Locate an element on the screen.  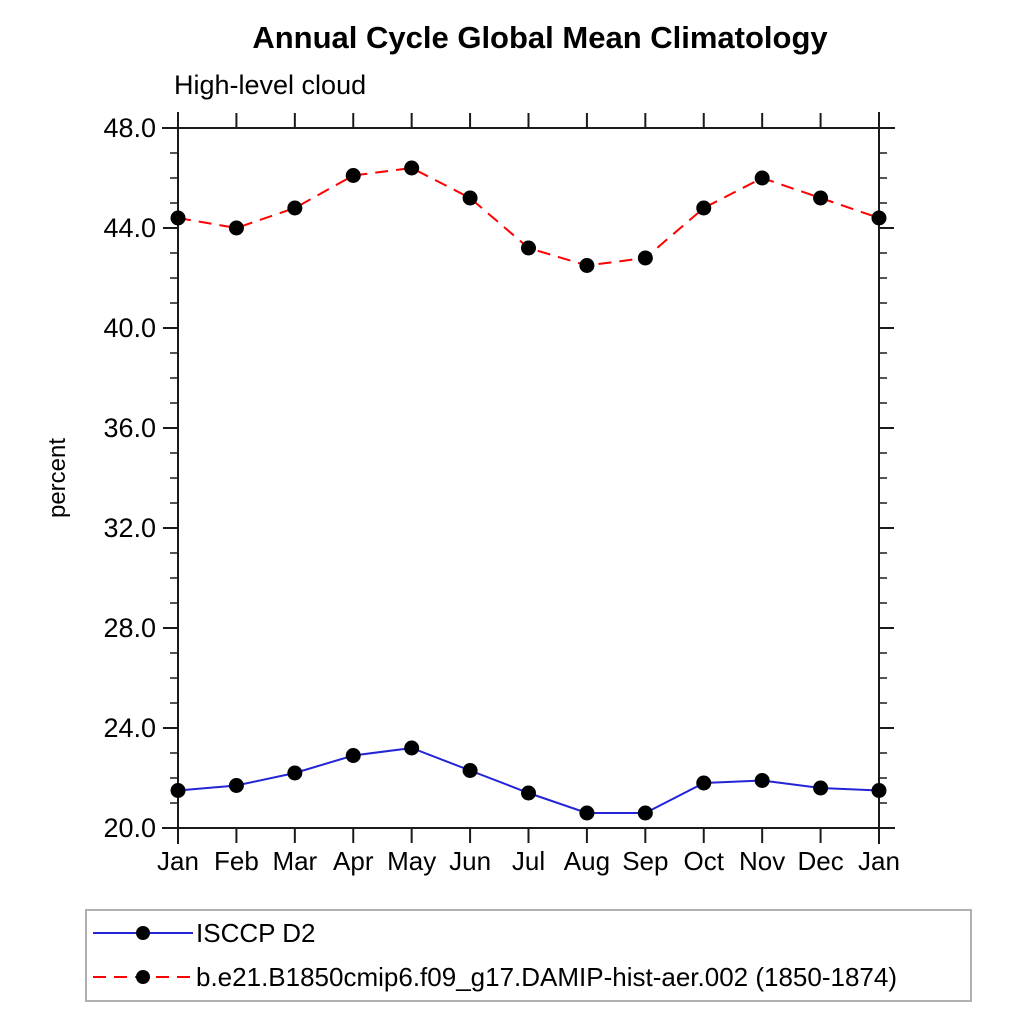
y-axis-tick-labels: 20.0 24.0 28.0 32.0 36.0 40.0 44.0 48.0 is located at coordinates (129, 478).